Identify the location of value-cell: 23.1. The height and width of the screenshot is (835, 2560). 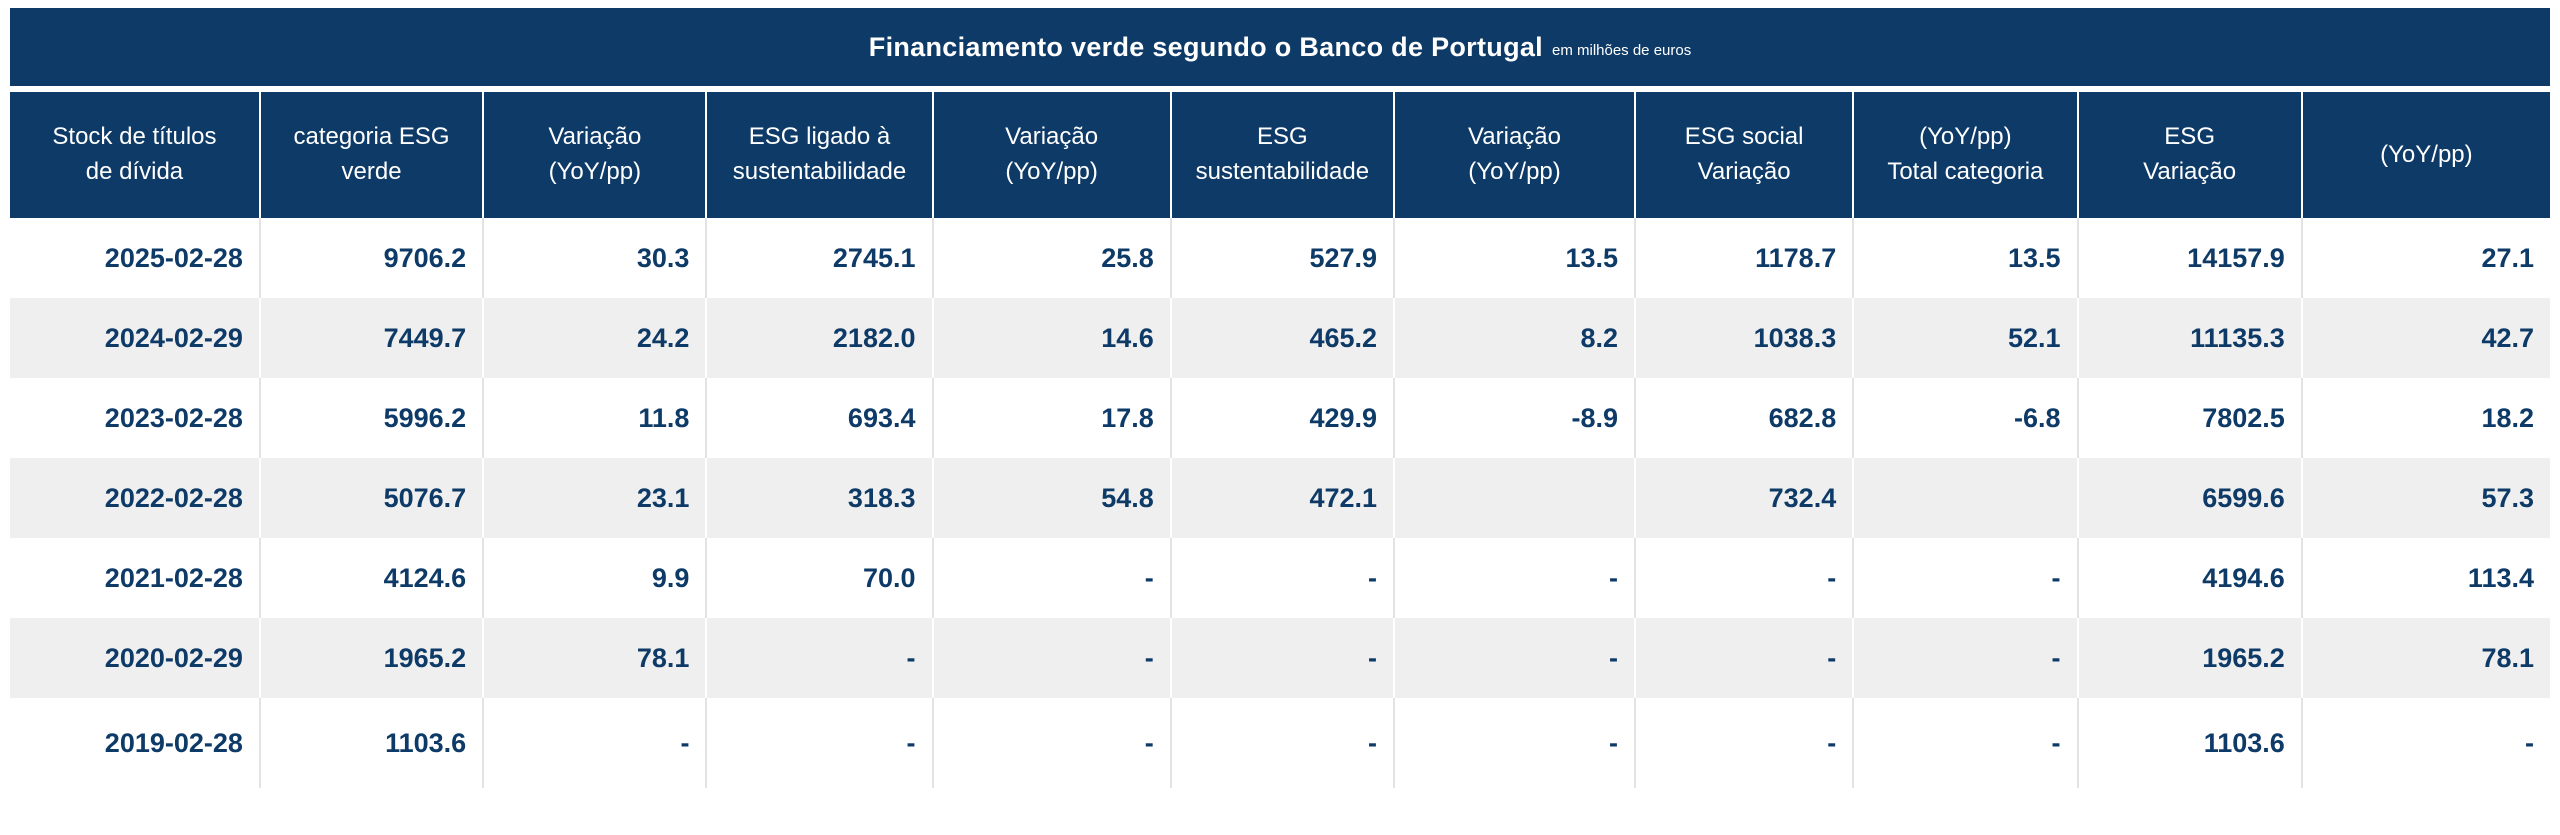
(595, 498).